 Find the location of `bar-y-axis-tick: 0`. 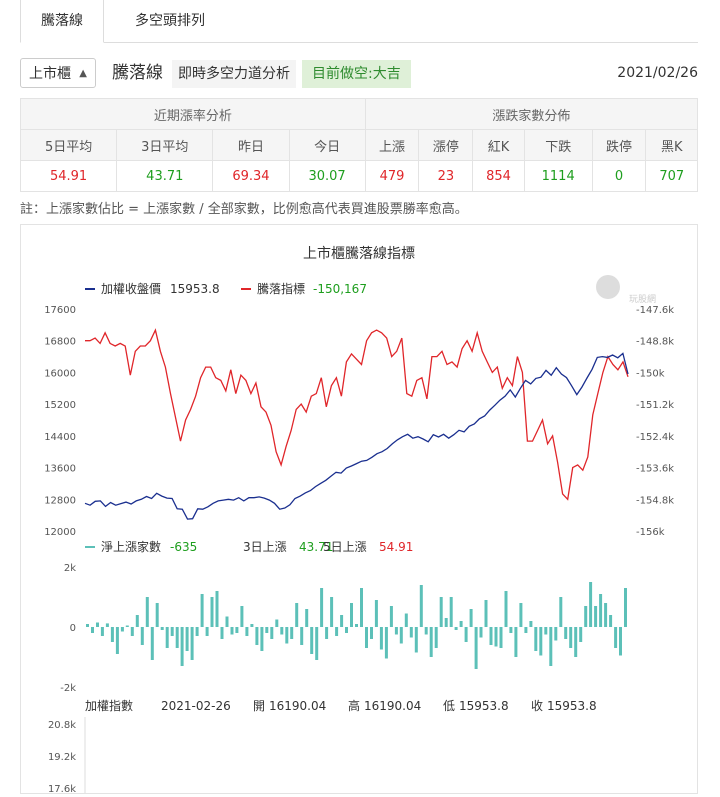

bar-y-axis-tick: 0 is located at coordinates (73, 628).